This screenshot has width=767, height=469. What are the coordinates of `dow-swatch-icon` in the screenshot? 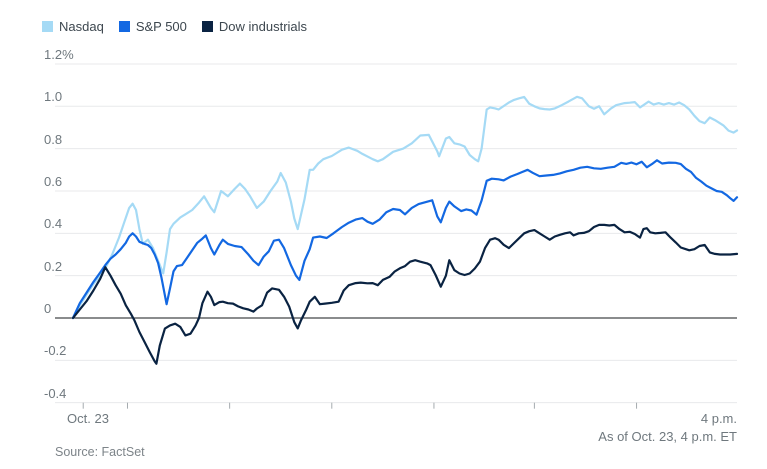 It's located at (207, 26).